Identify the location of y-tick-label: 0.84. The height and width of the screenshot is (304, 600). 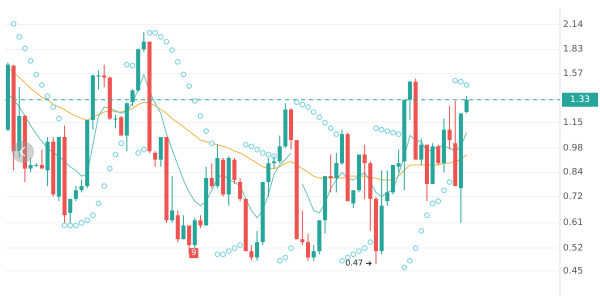
(573, 173).